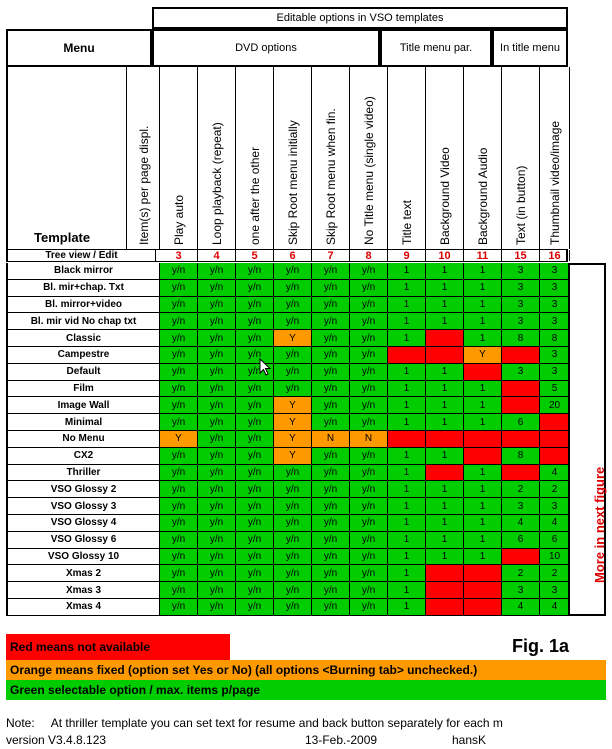 Image resolution: width=612 pixels, height=749 pixels. I want to click on column-number: 11, so click(483, 256).